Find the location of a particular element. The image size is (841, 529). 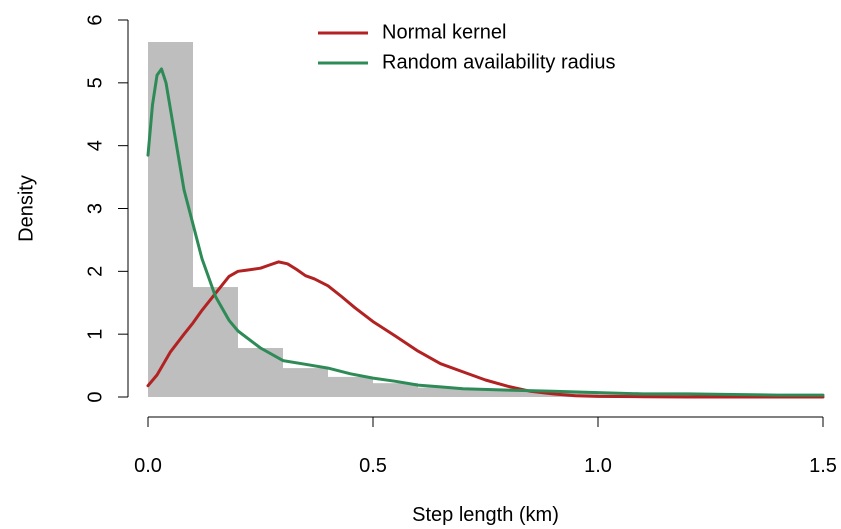

y-tick-label: 0 is located at coordinates (95, 396).